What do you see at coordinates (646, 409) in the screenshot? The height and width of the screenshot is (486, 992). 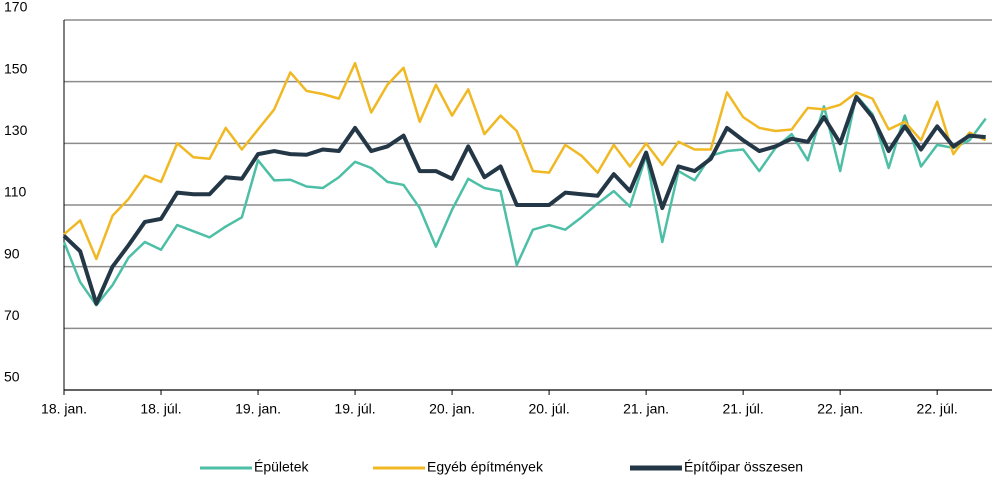 I see `x-tick-label: 21. jan.` at bounding box center [646, 409].